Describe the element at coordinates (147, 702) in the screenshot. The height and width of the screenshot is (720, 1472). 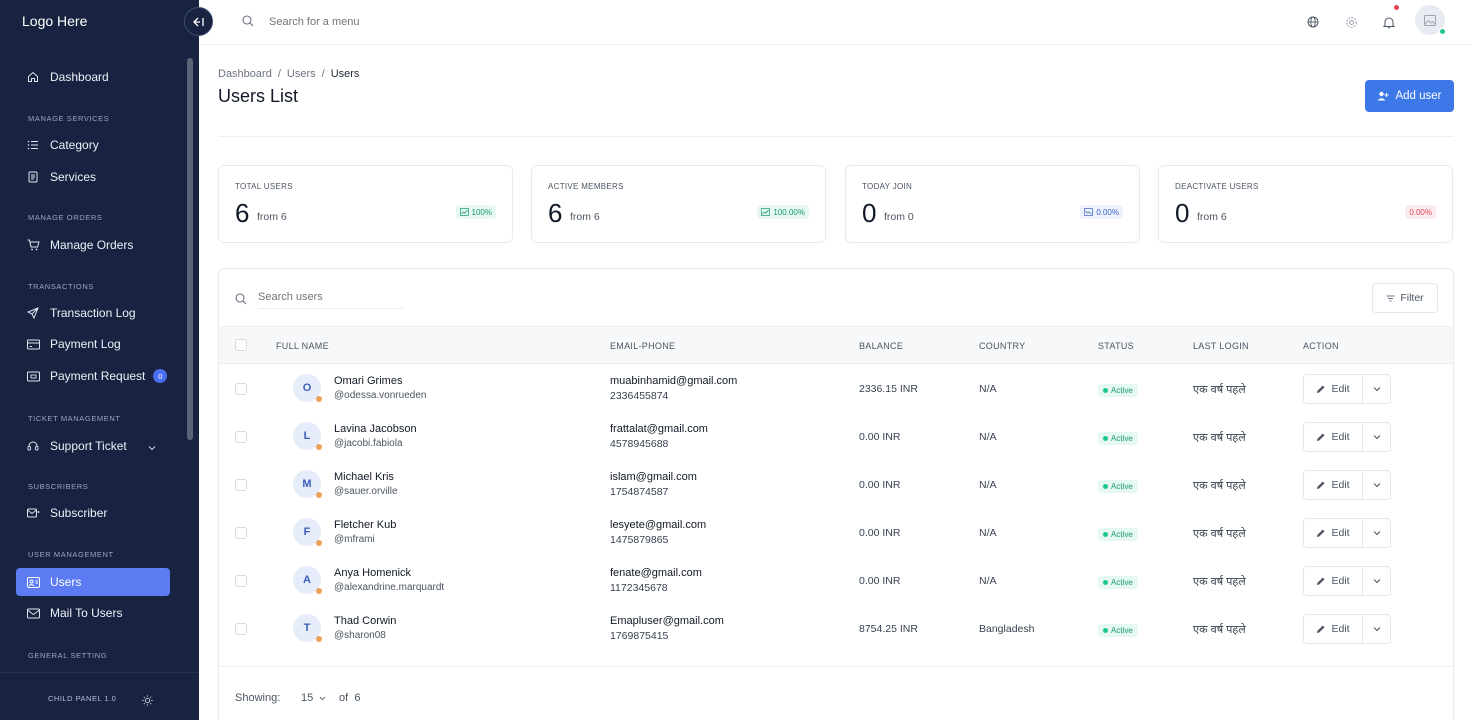
I see `theme-toggle-sun-icon` at that location.